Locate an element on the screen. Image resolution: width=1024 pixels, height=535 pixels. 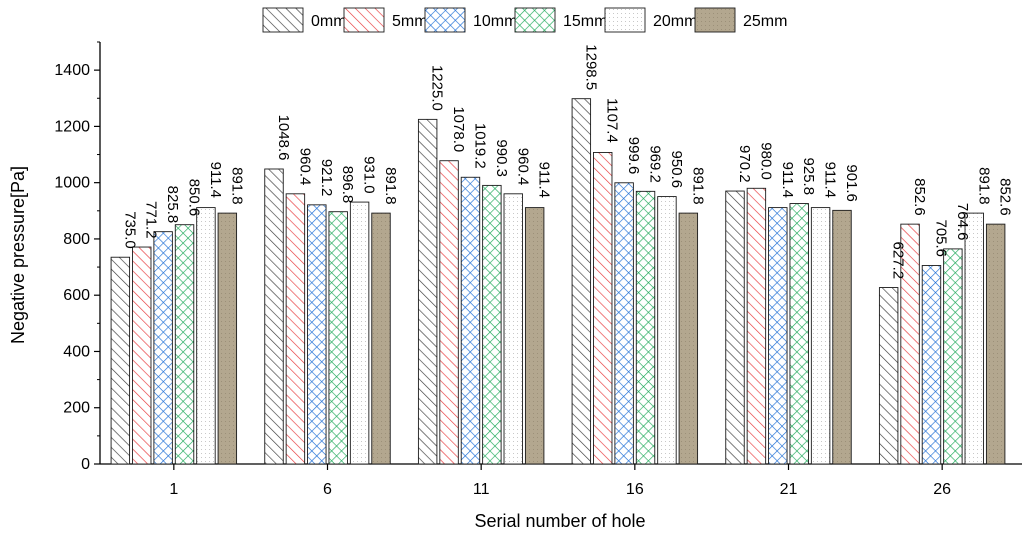
legend-label: 0mm is located at coordinates (329, 21).